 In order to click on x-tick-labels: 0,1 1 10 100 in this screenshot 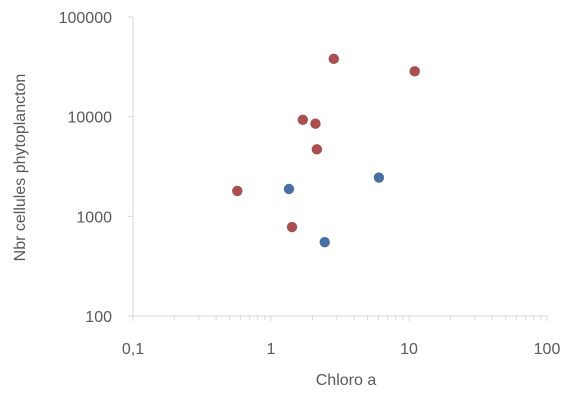, I will do `click(341, 349)`.